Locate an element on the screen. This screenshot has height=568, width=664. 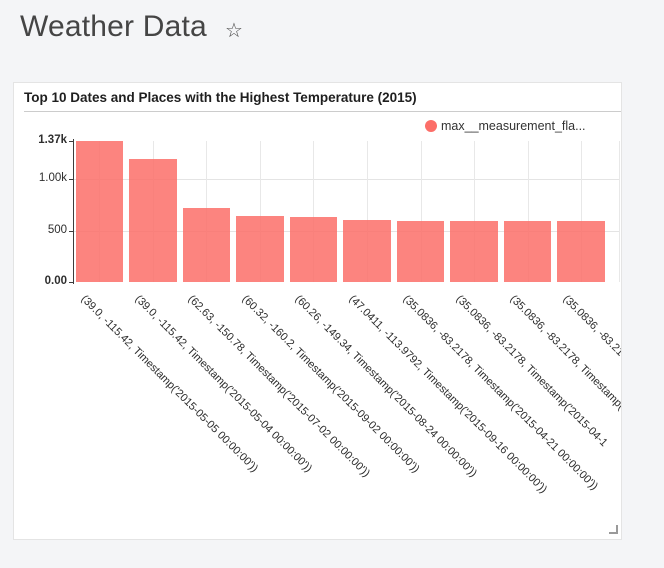
y-axis-label: 1.00k is located at coordinates (52, 178).